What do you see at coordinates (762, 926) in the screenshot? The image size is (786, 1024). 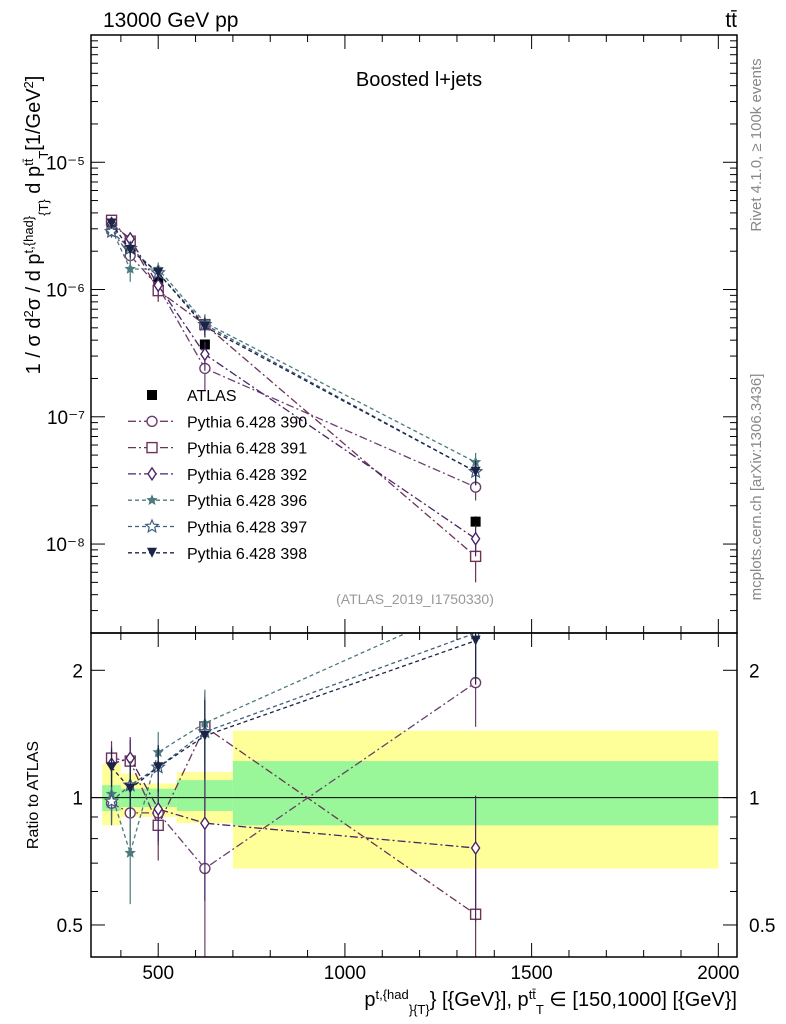 I see `ratio-y-tick-label-right: 0.5` at bounding box center [762, 926].